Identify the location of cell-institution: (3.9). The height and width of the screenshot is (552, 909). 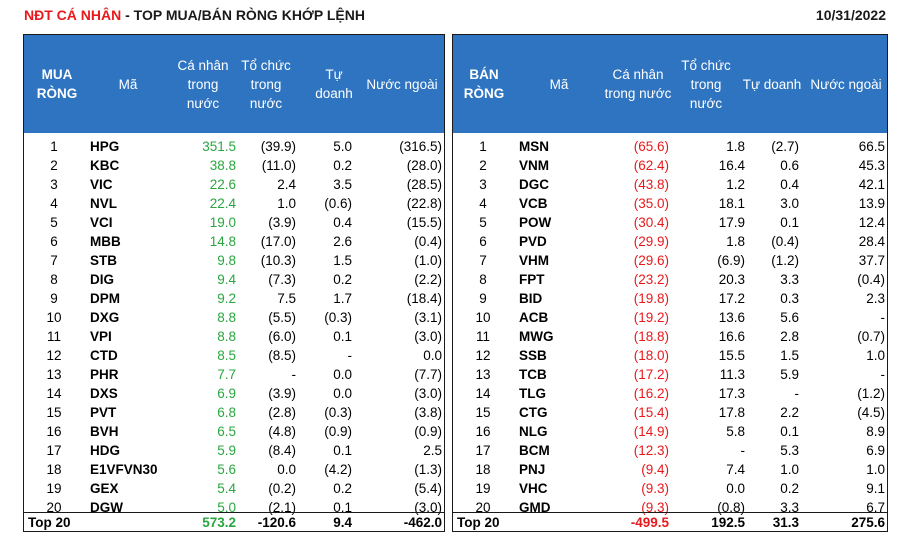
(282, 222).